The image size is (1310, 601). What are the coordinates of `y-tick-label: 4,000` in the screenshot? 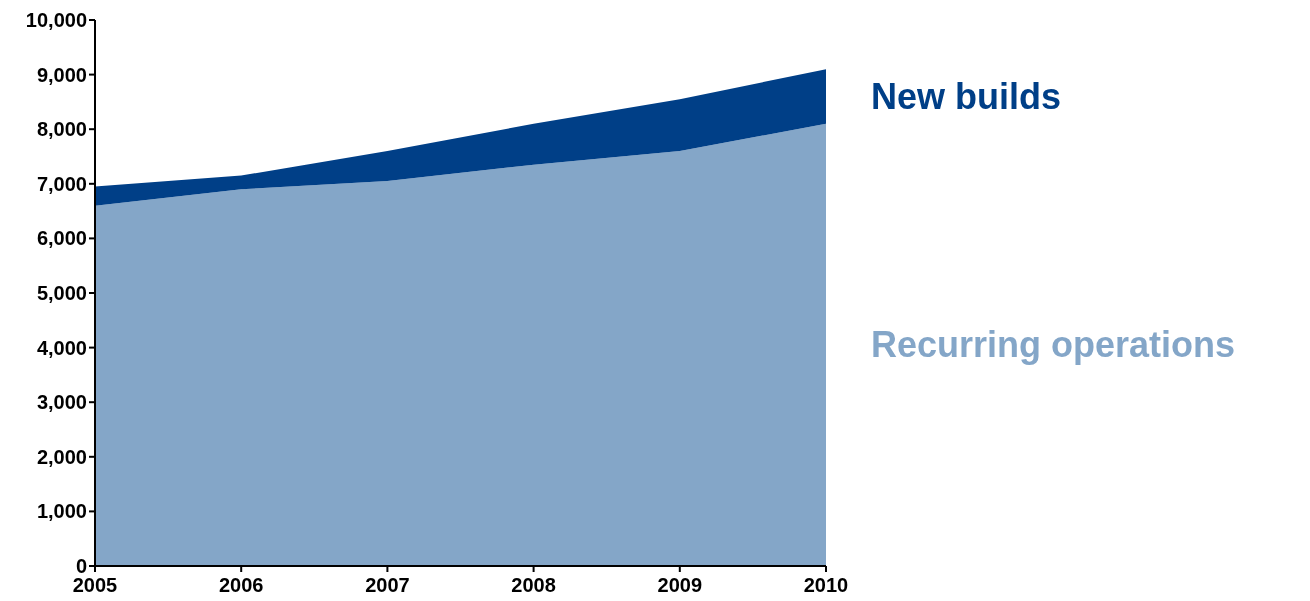 It's located at (61, 347).